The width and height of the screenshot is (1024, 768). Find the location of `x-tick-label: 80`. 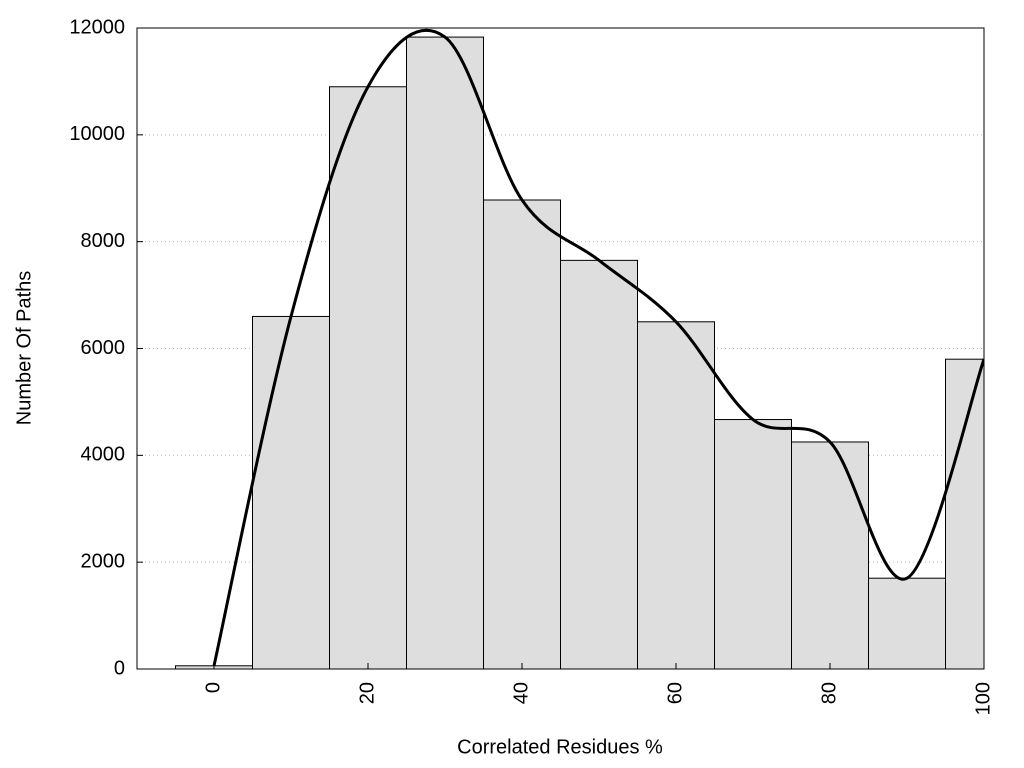

x-tick-label: 80 is located at coordinates (829, 693).